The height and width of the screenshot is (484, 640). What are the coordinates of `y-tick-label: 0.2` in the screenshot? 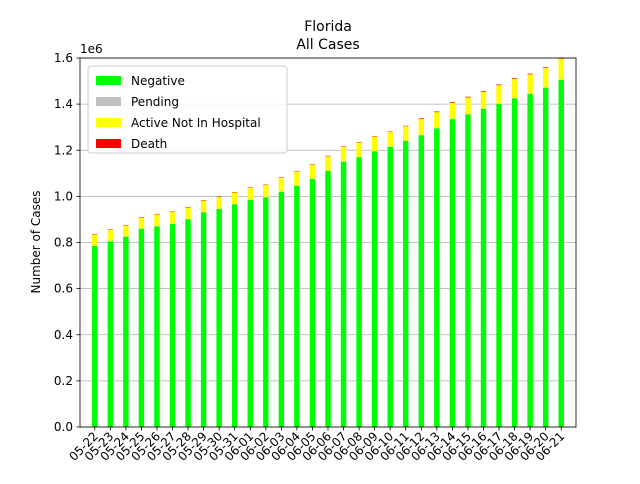 It's located at (63, 381).